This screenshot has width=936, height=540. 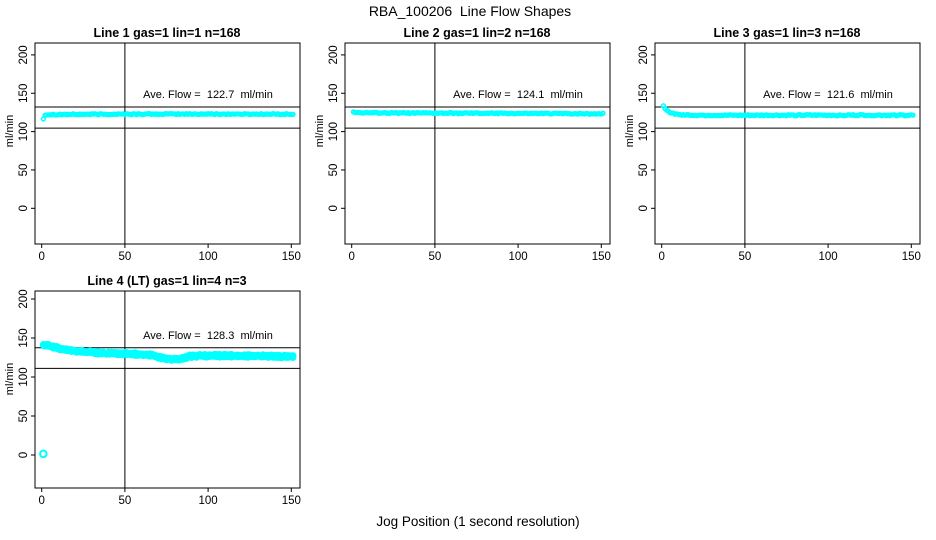 I want to click on subplot-line-4: 0 50 100 150 0 50 100 150 200, so click(x=159, y=398).